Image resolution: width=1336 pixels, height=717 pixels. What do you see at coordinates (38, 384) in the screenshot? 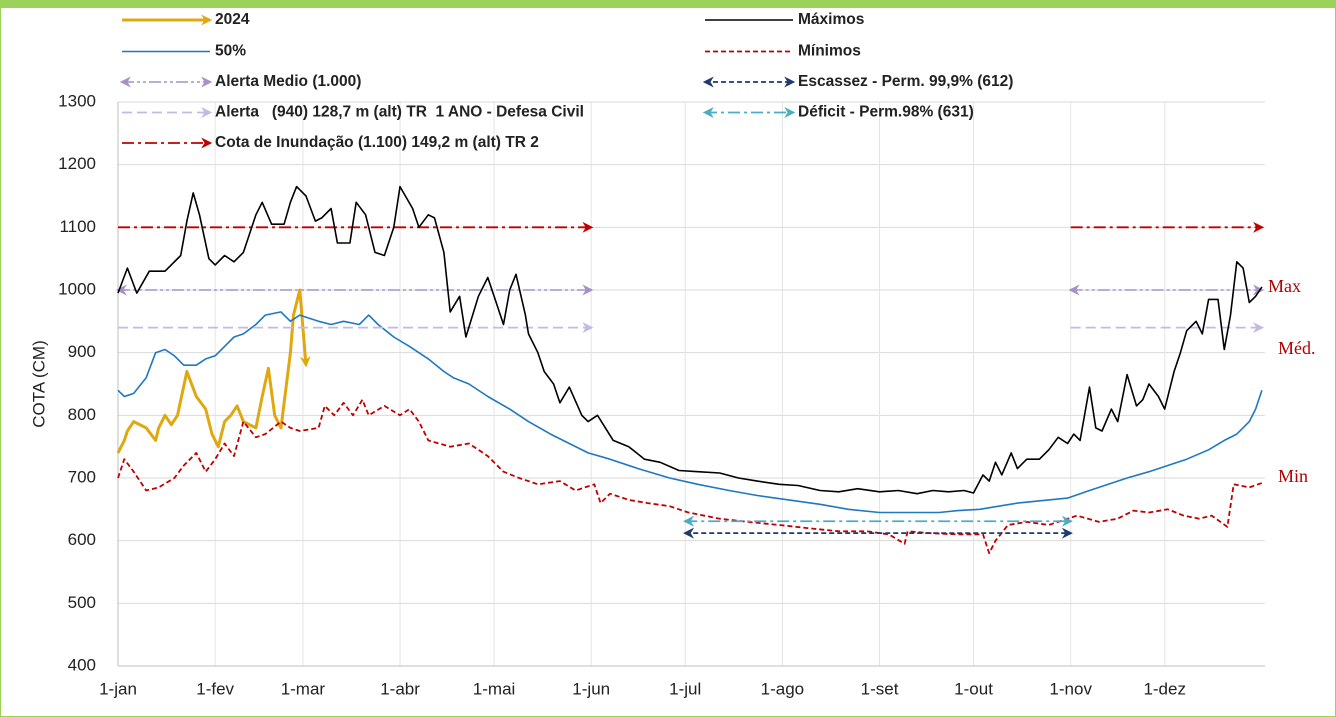
I see `y-axis-title: COTA (CM)` at bounding box center [38, 384].